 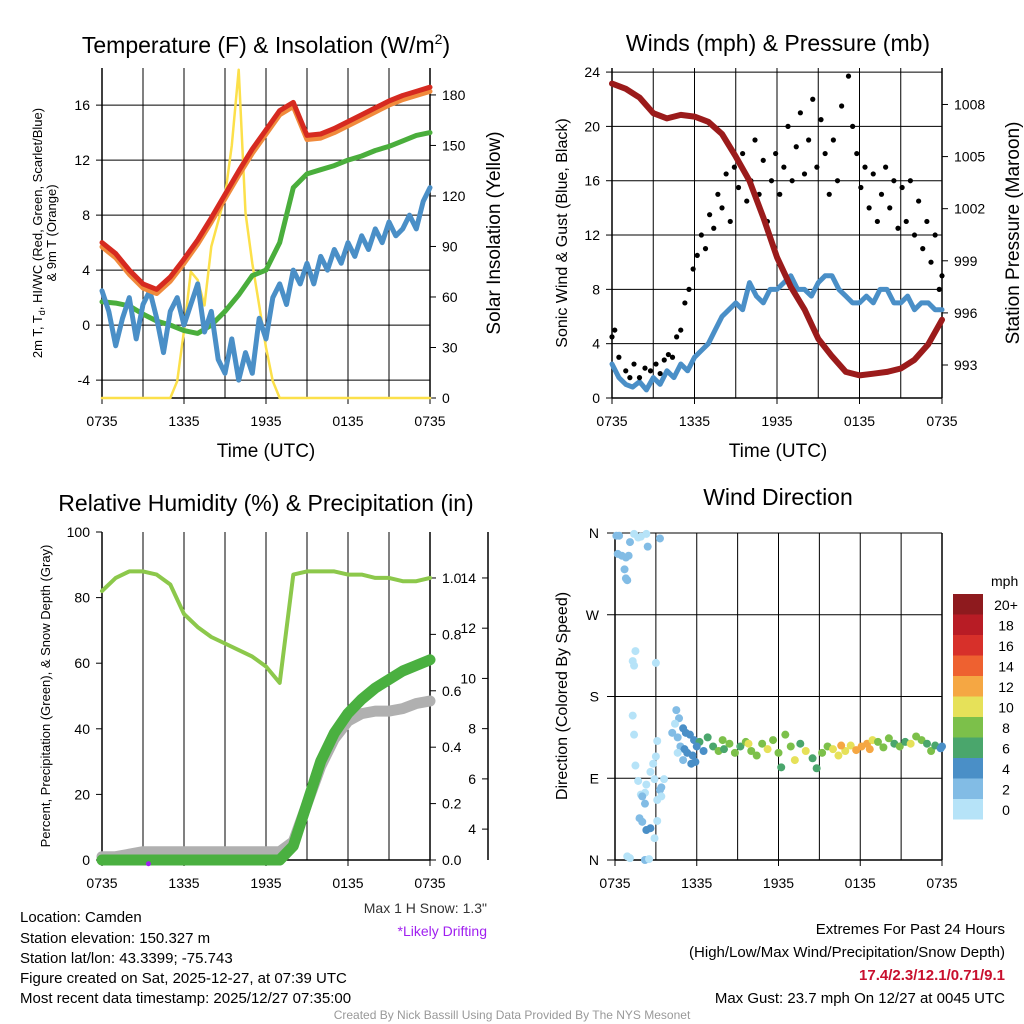 What do you see at coordinates (79, 532) in the screenshot?
I see `rh-y-tick-label: 100` at bounding box center [79, 532].